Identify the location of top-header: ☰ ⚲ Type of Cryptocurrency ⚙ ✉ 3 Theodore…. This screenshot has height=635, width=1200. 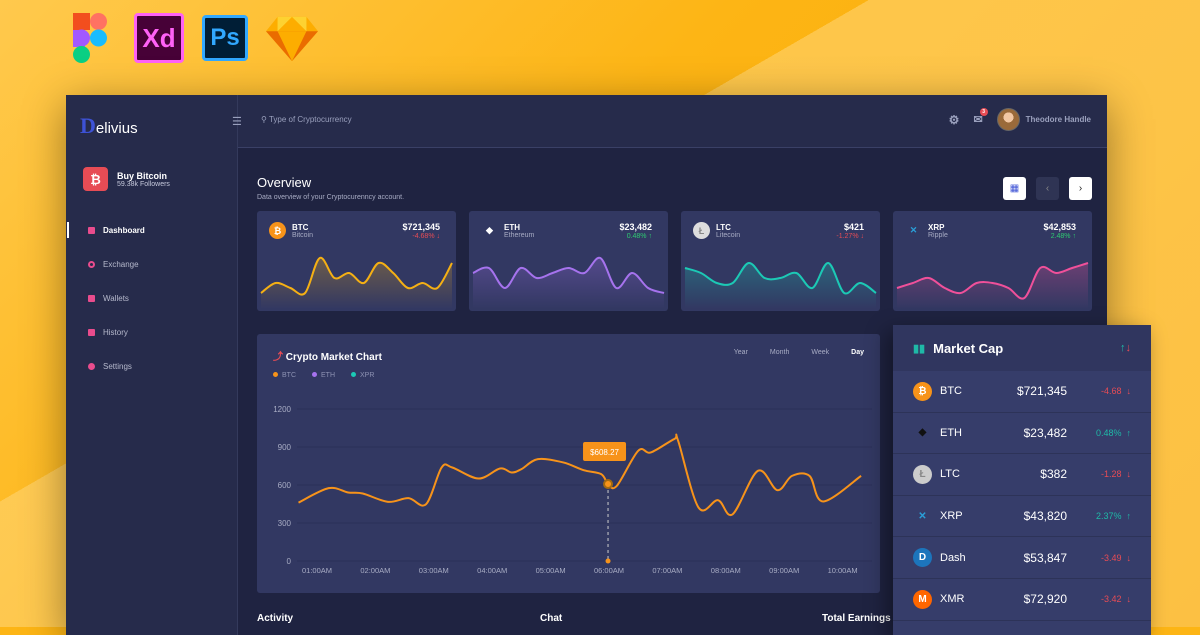
(669, 121).